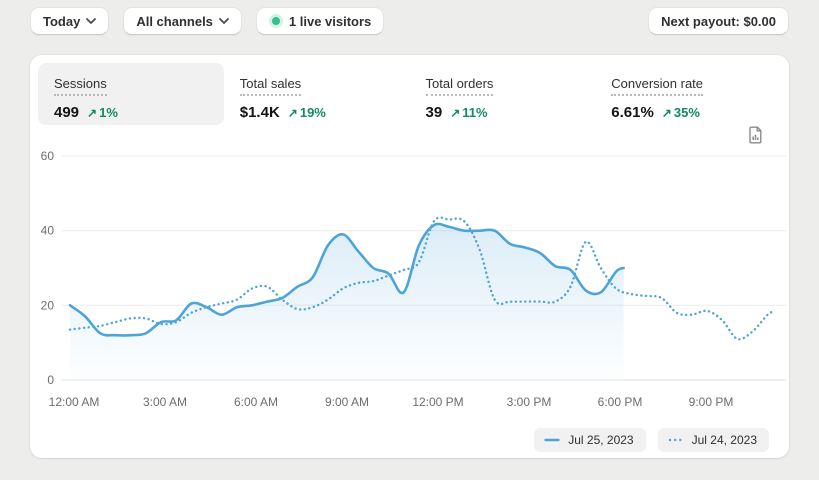  I want to click on live-dot-icon, so click(275, 21).